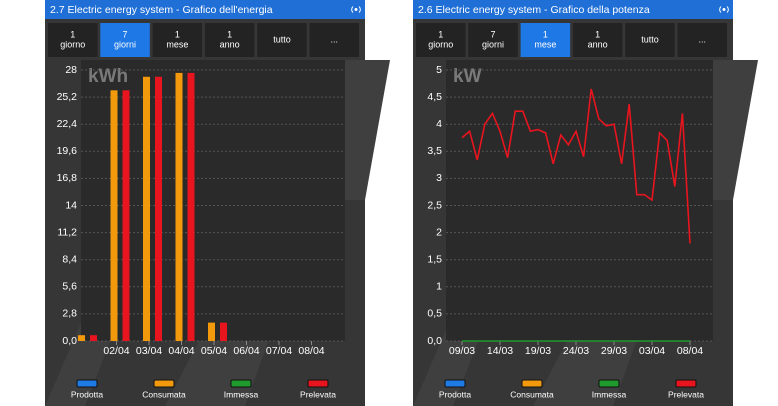 This screenshot has height=406, width=778. What do you see at coordinates (69, 259) in the screenshot?
I see `y-tick-label: 8,4` at bounding box center [69, 259].